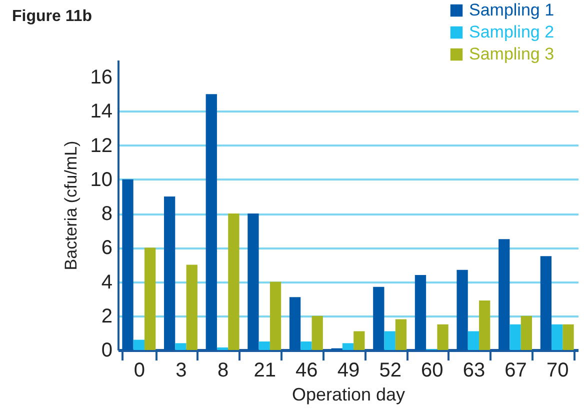 Image resolution: width=584 pixels, height=419 pixels. Describe the element at coordinates (106, 248) in the screenshot. I see `y-tick-label: 6` at that location.